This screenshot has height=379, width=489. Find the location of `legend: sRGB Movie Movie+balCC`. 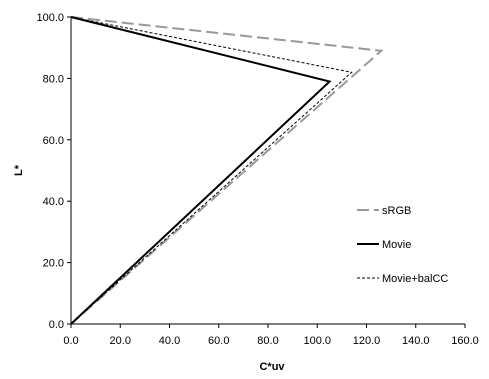

legend: sRGB Movie Movie+balCC is located at coordinates (402, 245).